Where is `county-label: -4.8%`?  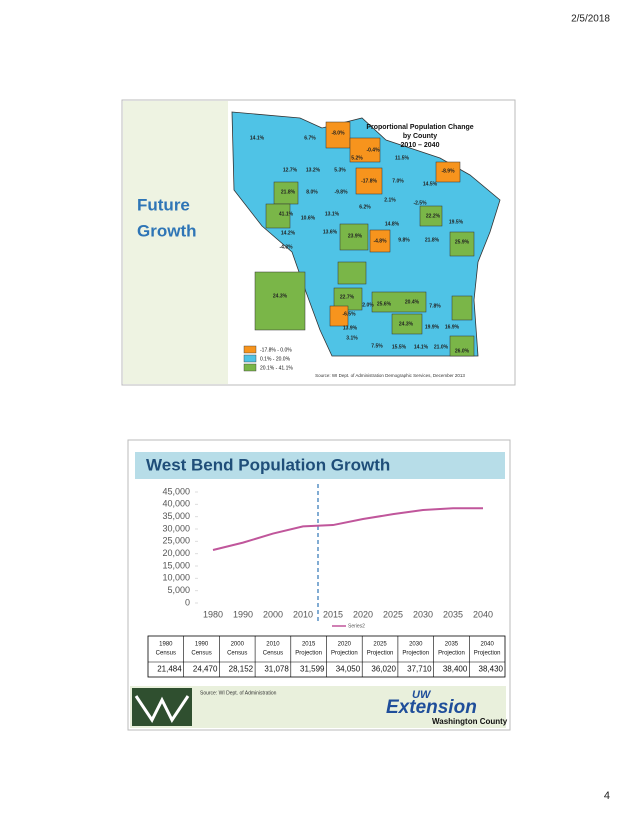
county-label: -4.8% is located at coordinates (380, 241).